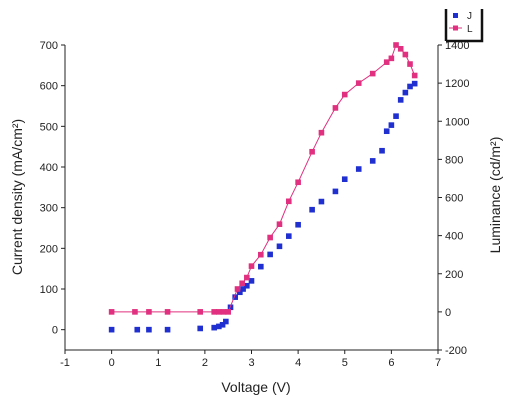  I want to click on y2-tick-label: 400, so click(454, 237).